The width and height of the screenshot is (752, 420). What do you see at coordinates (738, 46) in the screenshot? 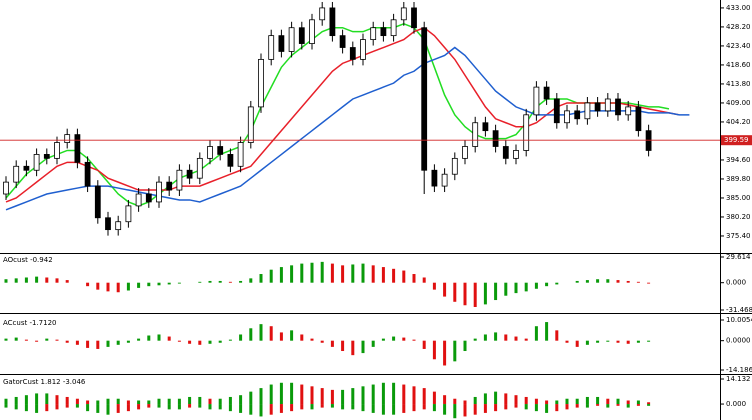
I see `y-tick-label: 423.40` at bounding box center [738, 46].